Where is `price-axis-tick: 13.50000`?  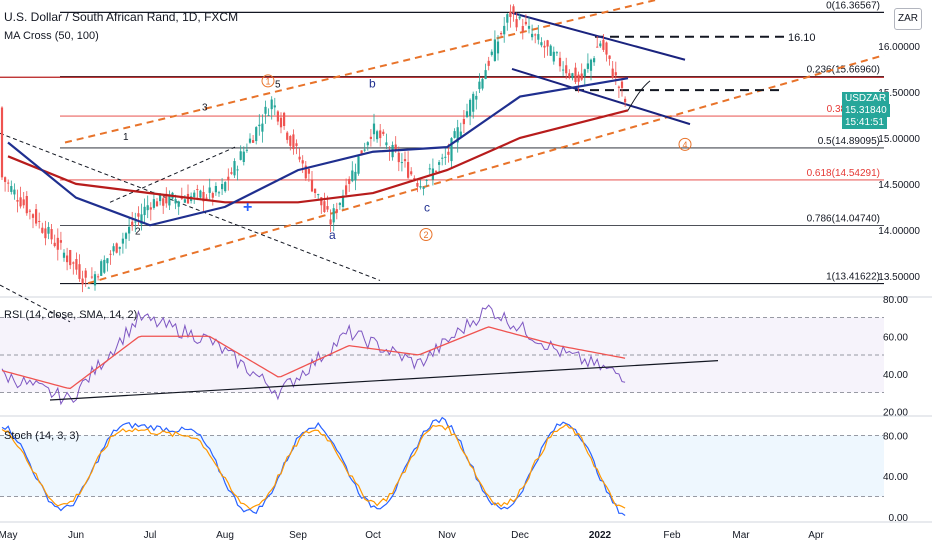
price-axis-tick: 13.50000 is located at coordinates (899, 277).